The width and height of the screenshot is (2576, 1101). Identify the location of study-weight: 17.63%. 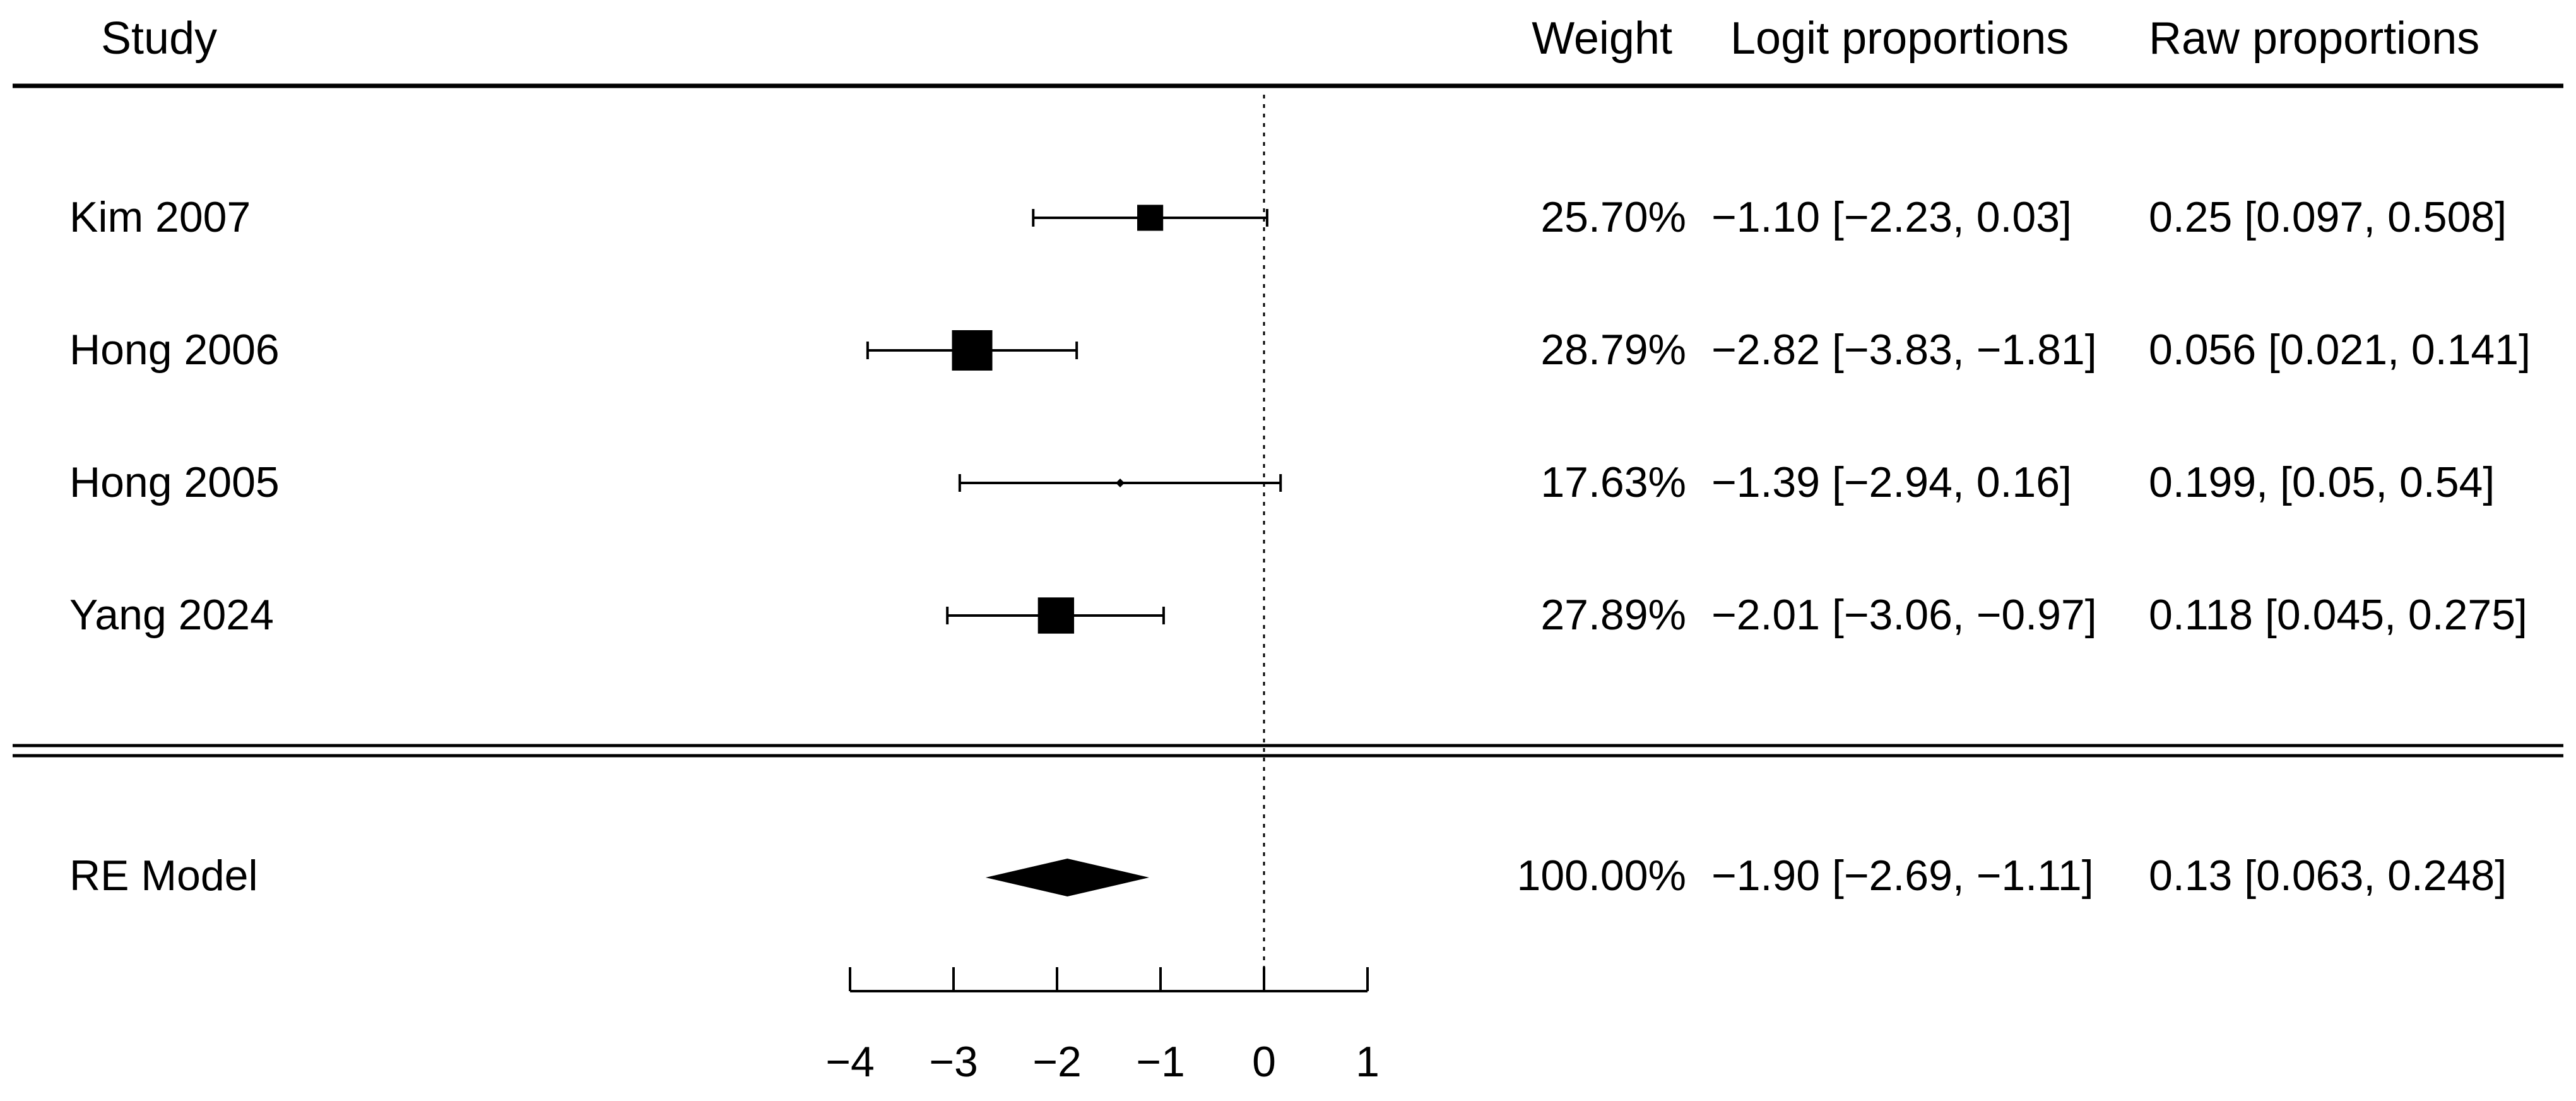
(1613, 482).